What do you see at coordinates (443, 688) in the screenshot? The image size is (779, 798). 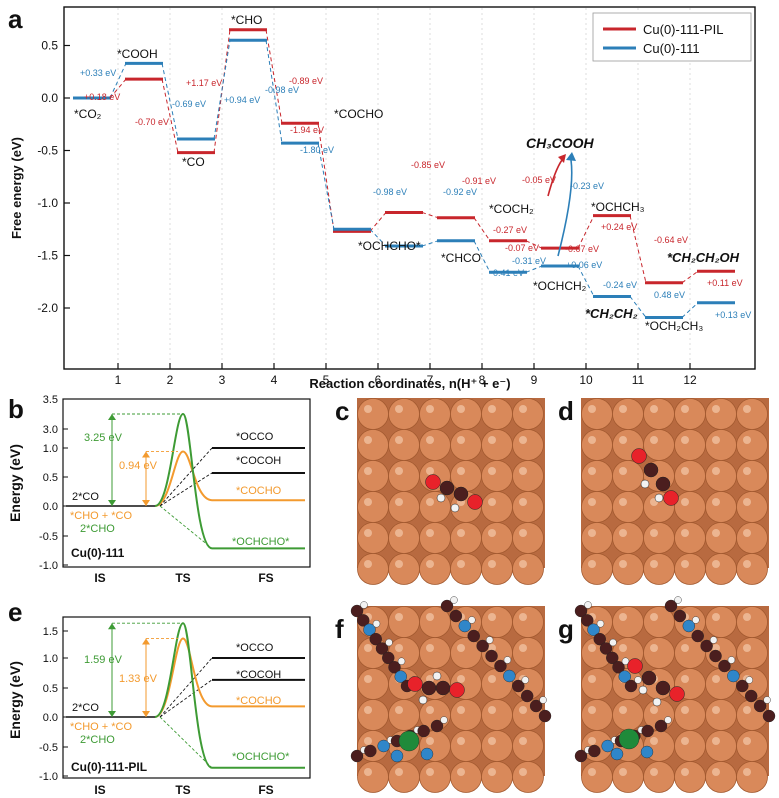 I see `adsorbate-atom-carbon` at bounding box center [443, 688].